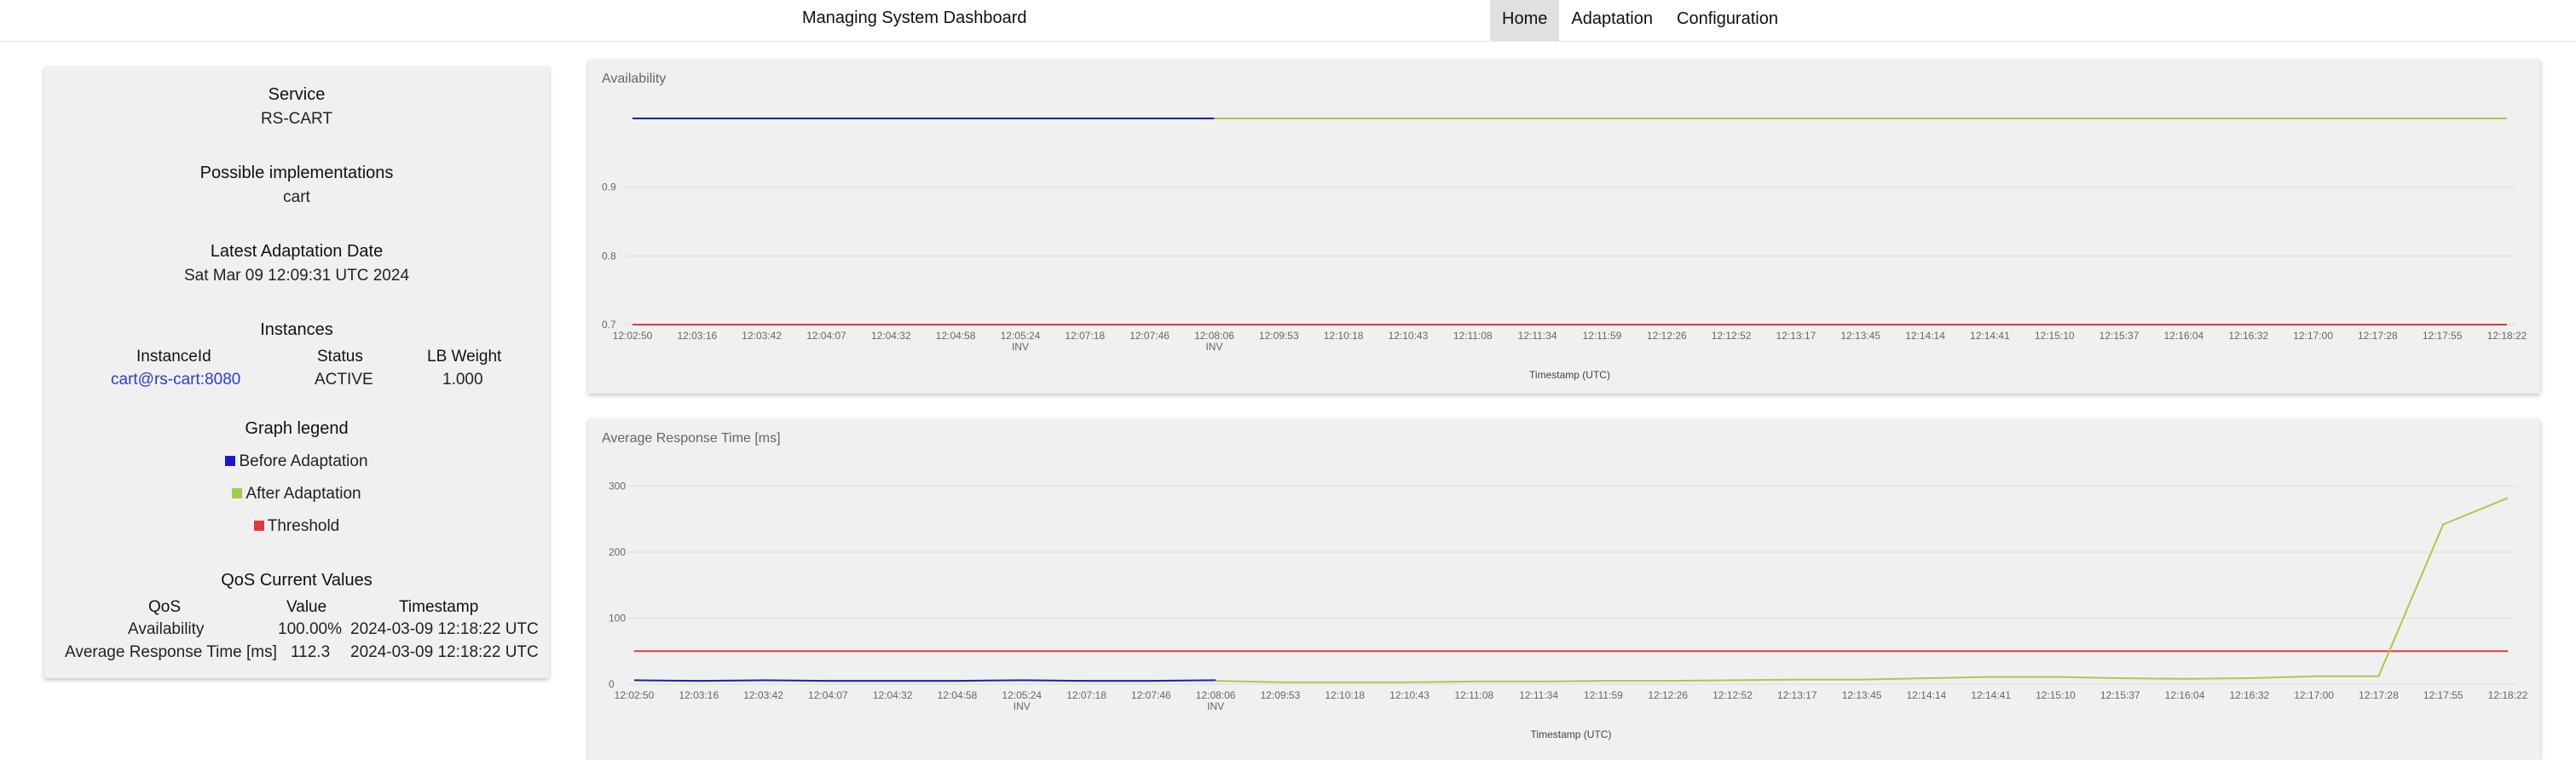 Image resolution: width=2576 pixels, height=760 pixels. I want to click on series-line-before-adaptation, so click(925, 680).